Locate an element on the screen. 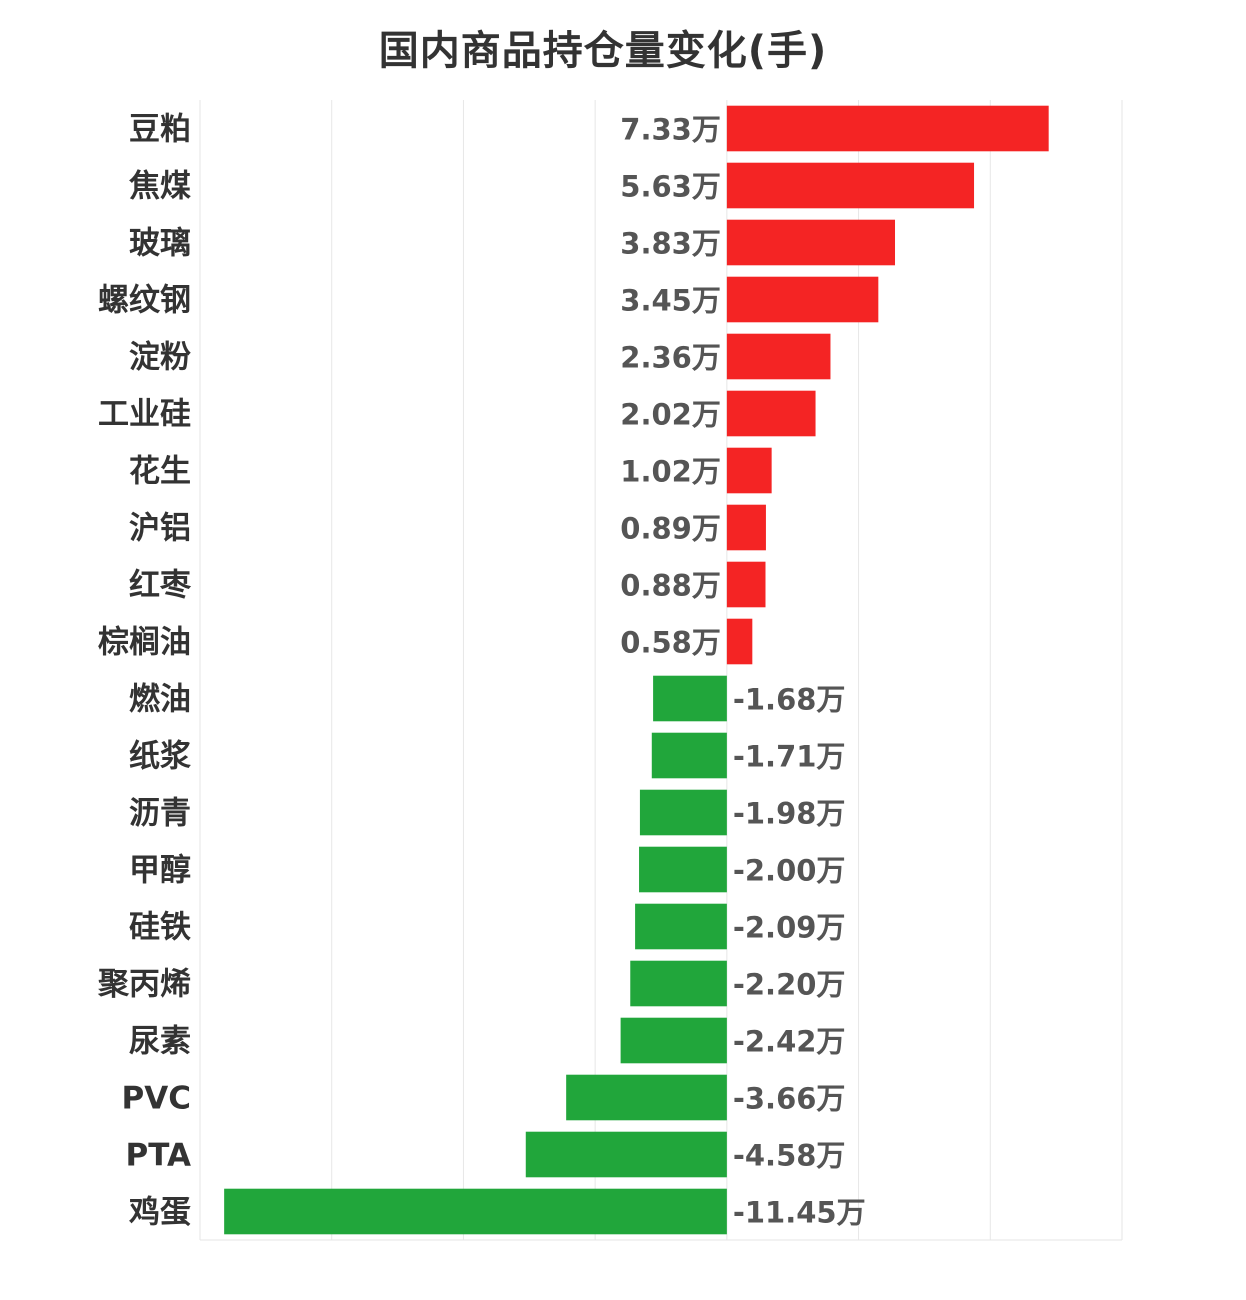 The image size is (1246, 1300). category-label: 硅铁 is located at coordinates (160, 928).